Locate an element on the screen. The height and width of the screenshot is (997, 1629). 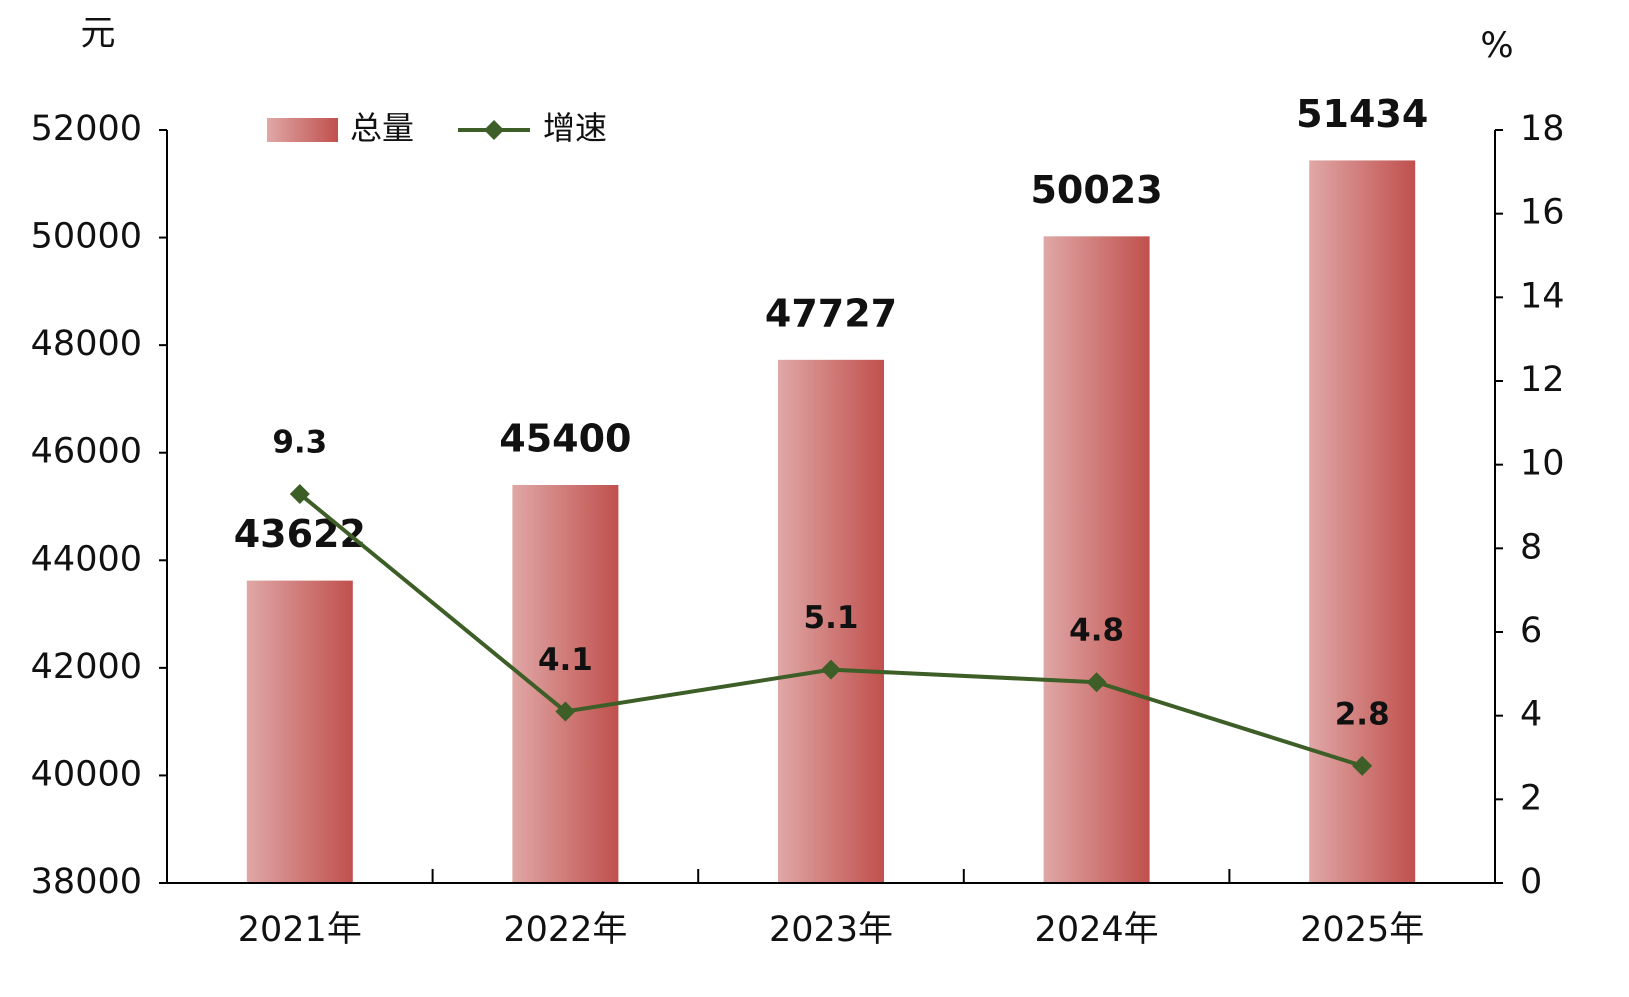
y-tick-label: 40000 is located at coordinates (86, 774).